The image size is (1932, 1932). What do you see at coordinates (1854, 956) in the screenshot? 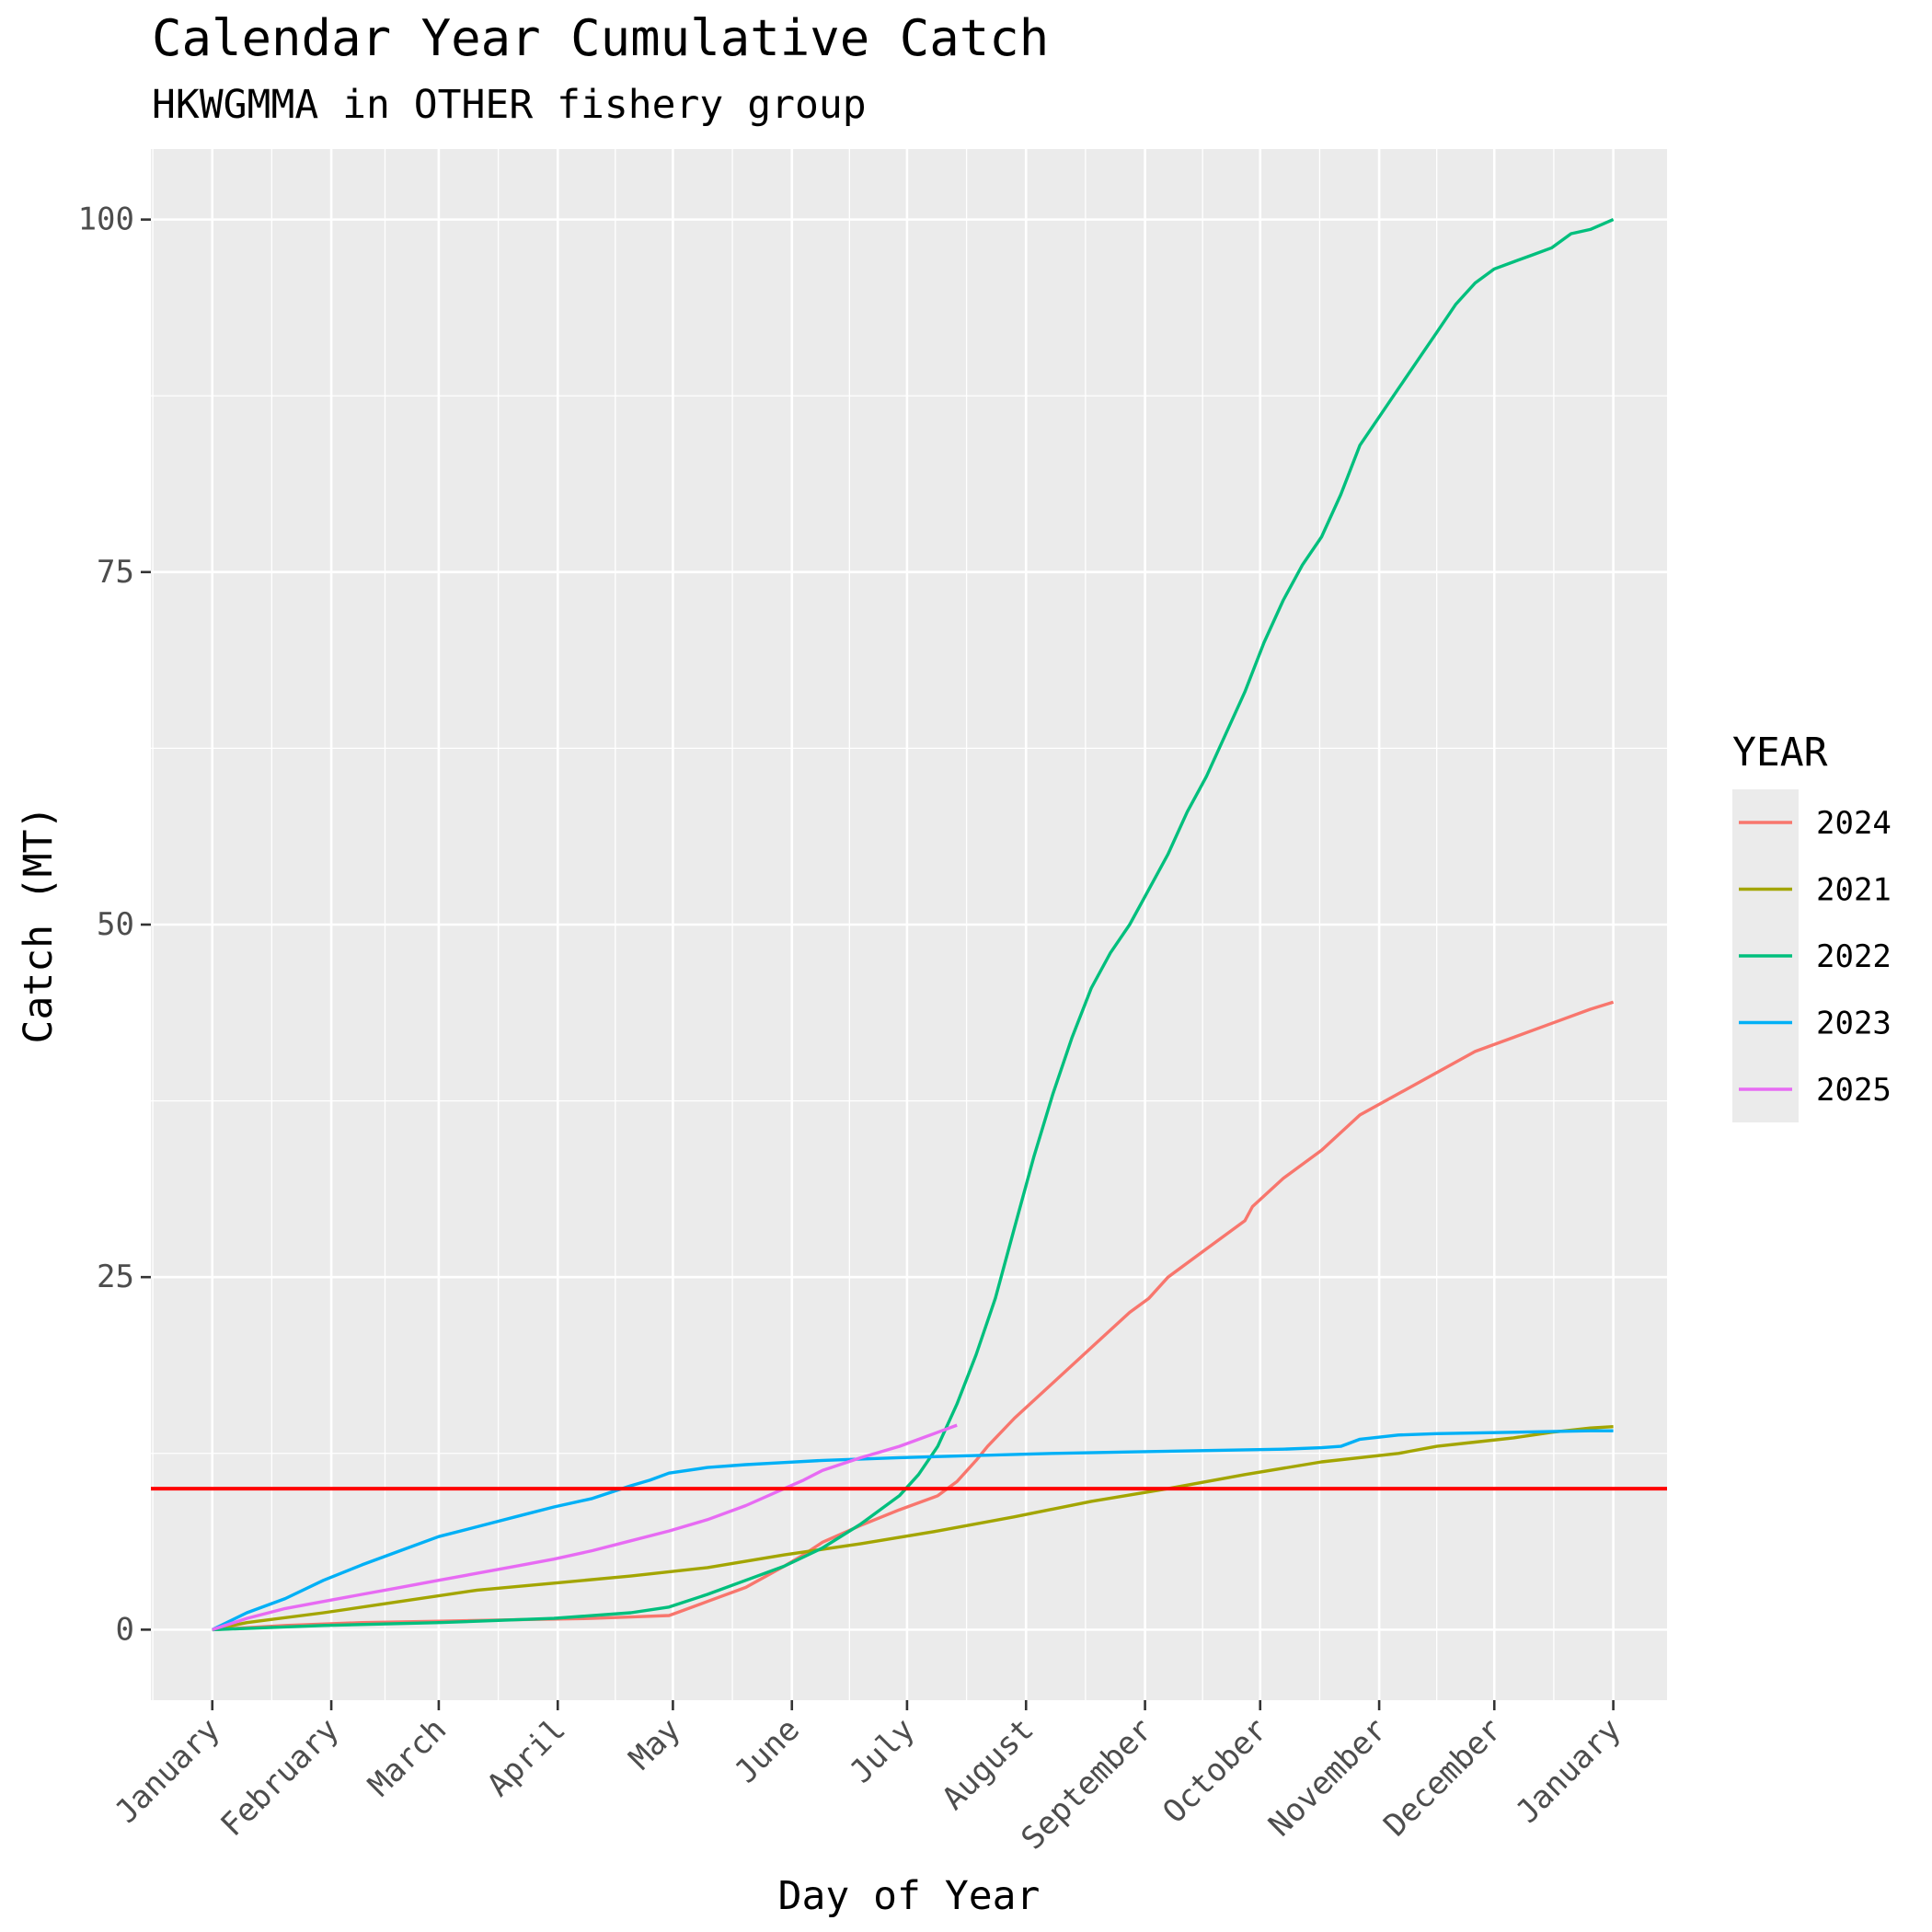
I see `legend-label: 2022` at bounding box center [1854, 956].